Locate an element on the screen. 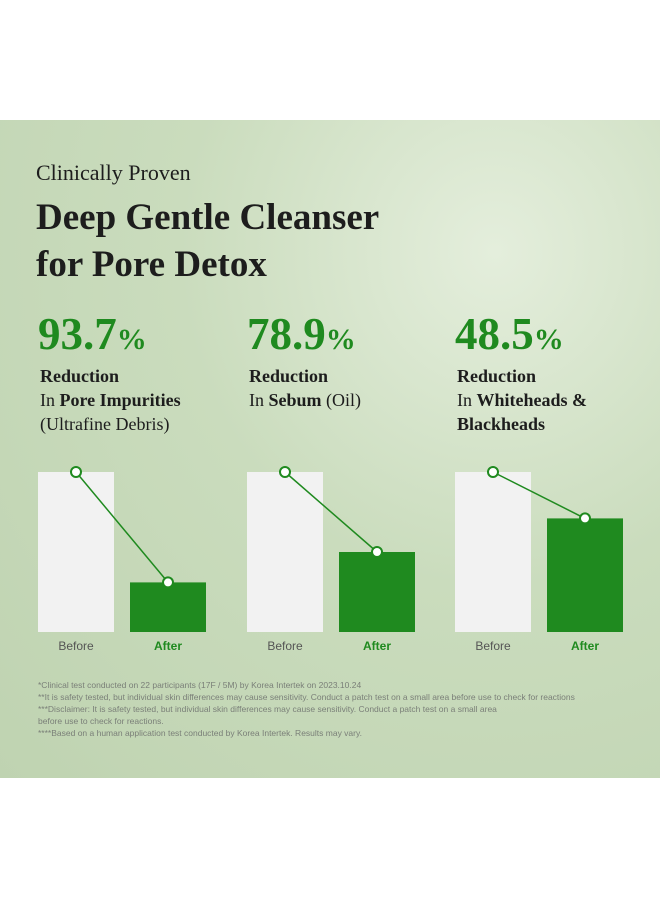 The width and height of the screenshot is (660, 900). stat-label-line: (Ultrafine Debris) is located at coordinates (104, 424).